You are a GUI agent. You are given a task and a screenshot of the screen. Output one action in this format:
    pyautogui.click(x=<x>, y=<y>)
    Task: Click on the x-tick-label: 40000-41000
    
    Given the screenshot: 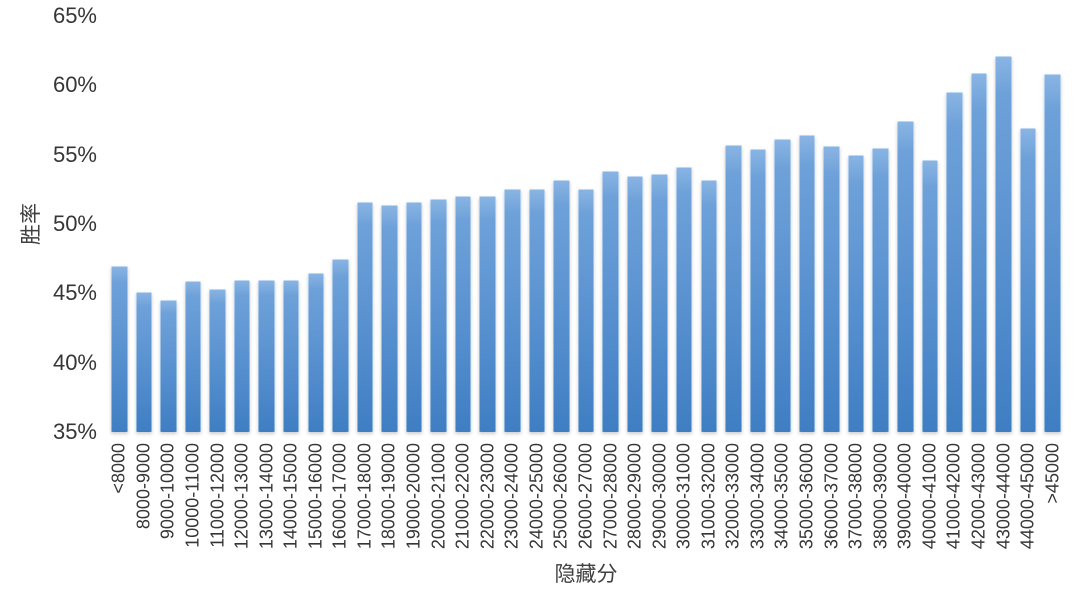 What is the action you would take?
    pyautogui.click(x=929, y=496)
    